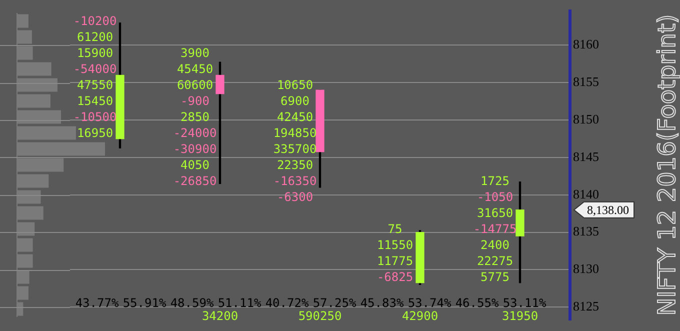  What do you see at coordinates (97, 303) in the screenshot?
I see `annotation: 43.77%` at bounding box center [97, 303].